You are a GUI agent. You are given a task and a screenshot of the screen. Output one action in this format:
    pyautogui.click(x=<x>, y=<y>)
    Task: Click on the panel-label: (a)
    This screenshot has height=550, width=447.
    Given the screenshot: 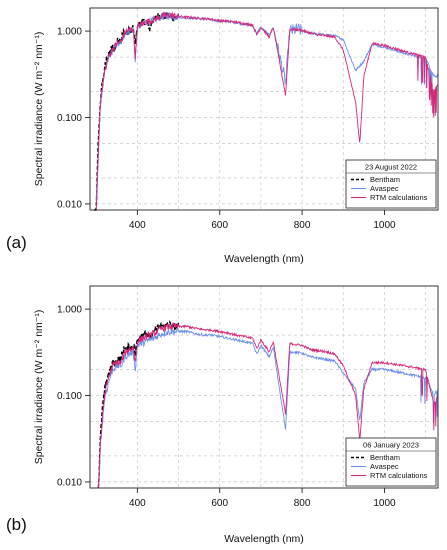 What is the action you would take?
    pyautogui.click(x=16, y=242)
    